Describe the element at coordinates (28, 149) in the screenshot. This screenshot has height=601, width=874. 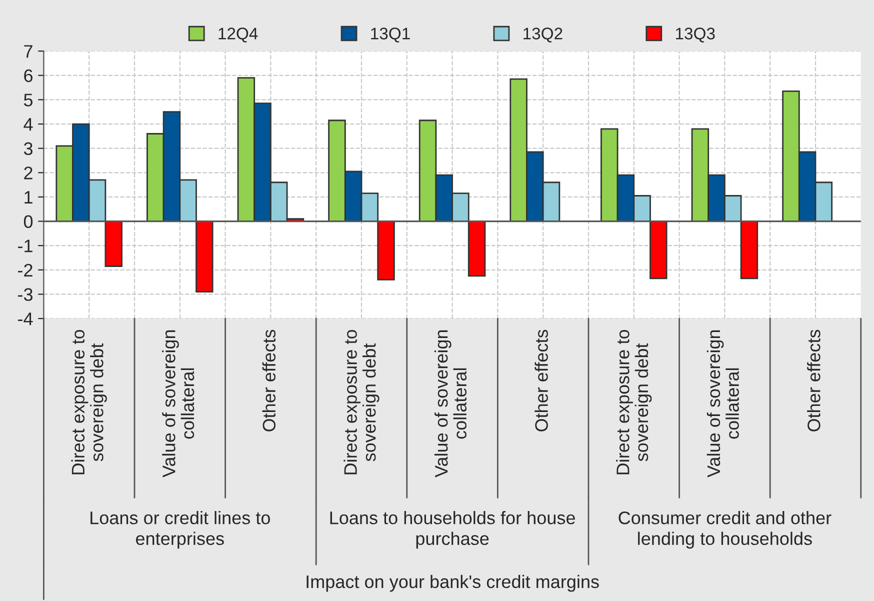
I see `y-tick-label: 3` at that location.